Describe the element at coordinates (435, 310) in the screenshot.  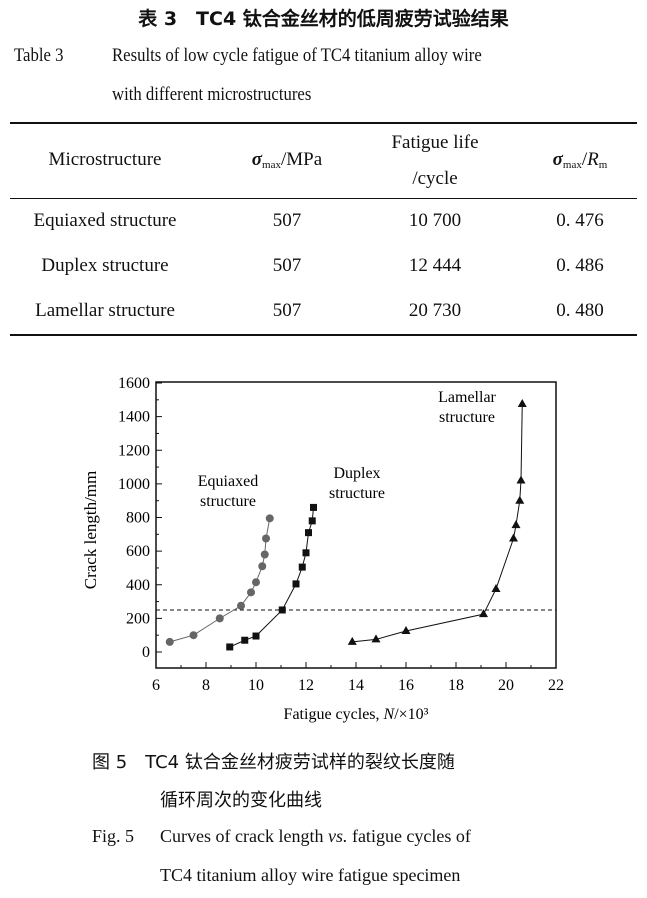
I see `cell-fatigue-life: 20 730` at that location.